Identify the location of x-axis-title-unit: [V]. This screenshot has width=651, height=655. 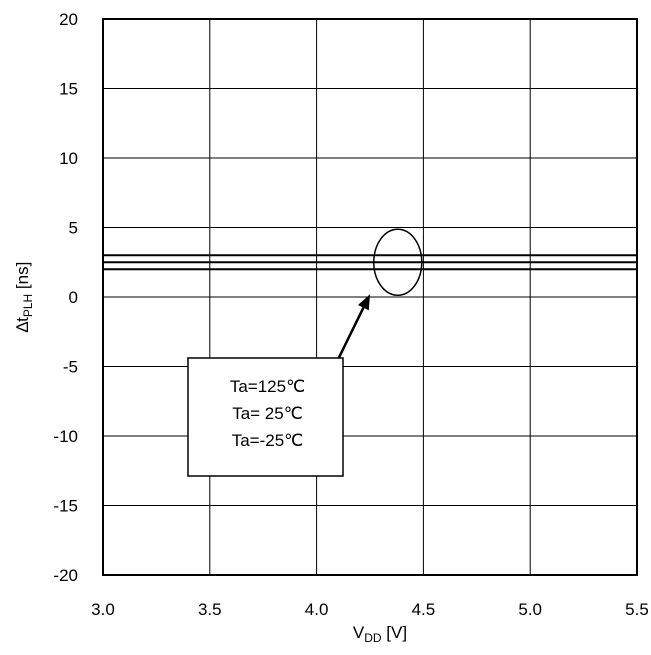
(395, 632).